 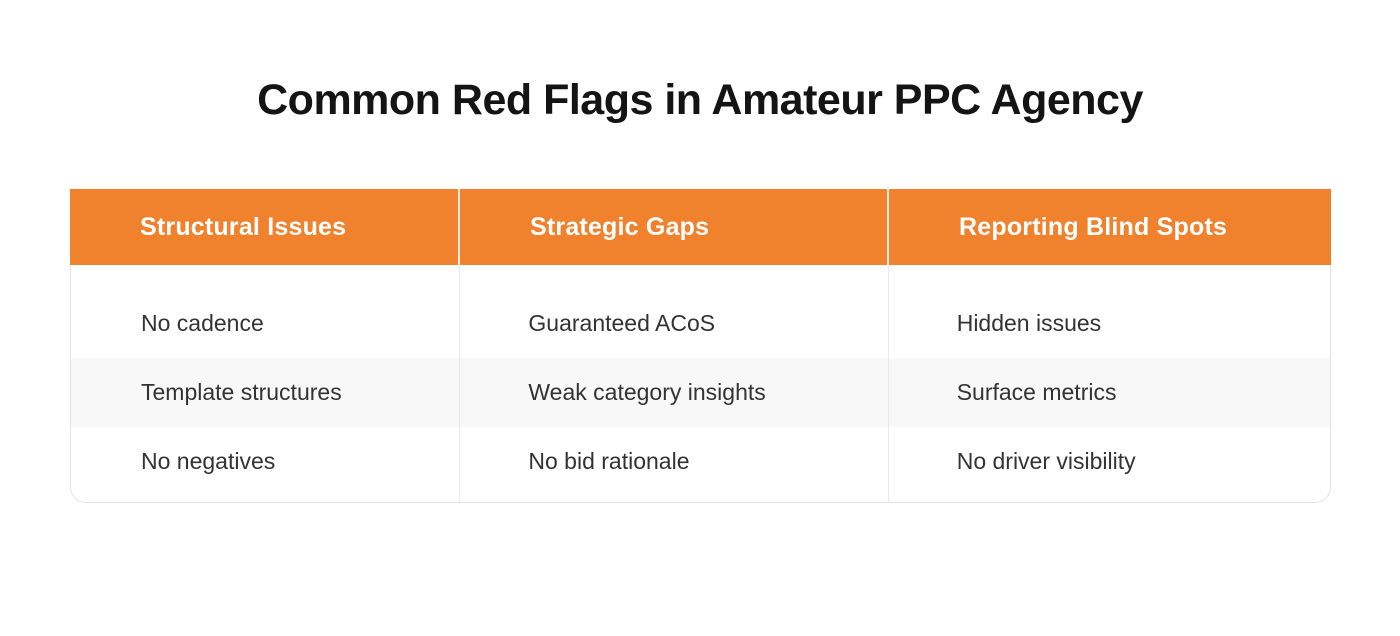 I want to click on table-cell: No cadence, so click(x=202, y=323).